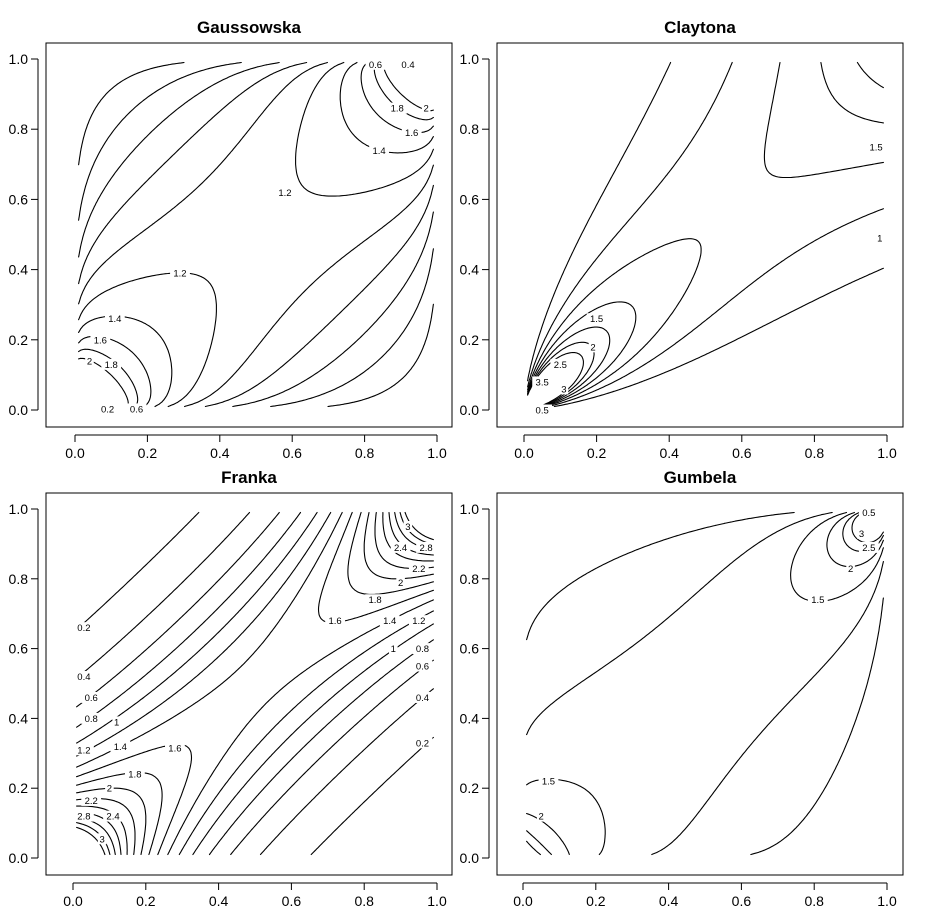 This screenshot has width=944, height=923. I want to click on contour-label: 0.5, so click(542, 411).